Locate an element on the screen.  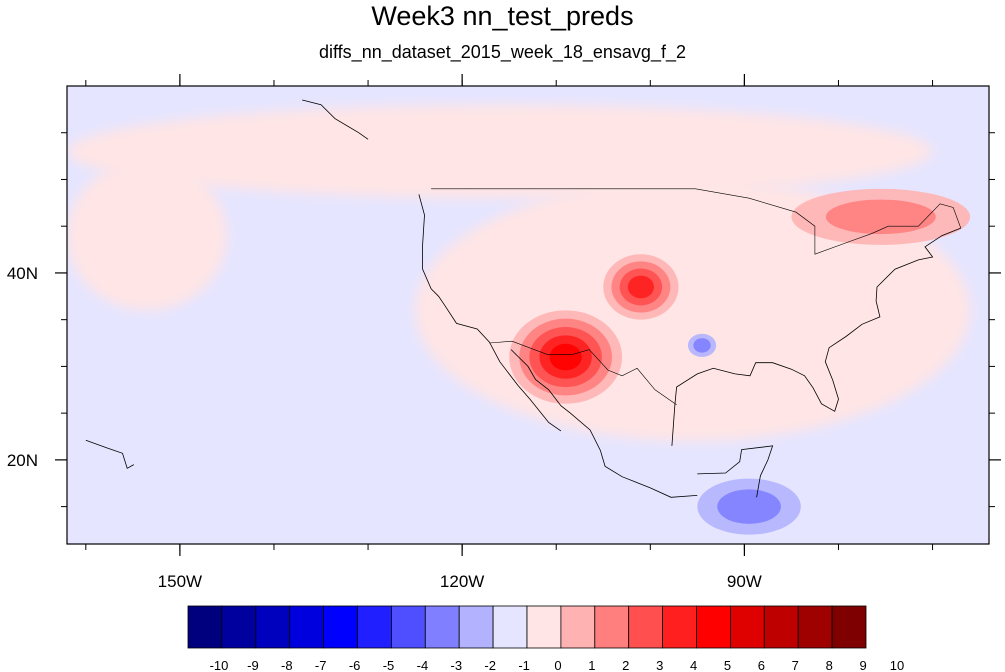
colorbar-label: 3 is located at coordinates (659, 665).